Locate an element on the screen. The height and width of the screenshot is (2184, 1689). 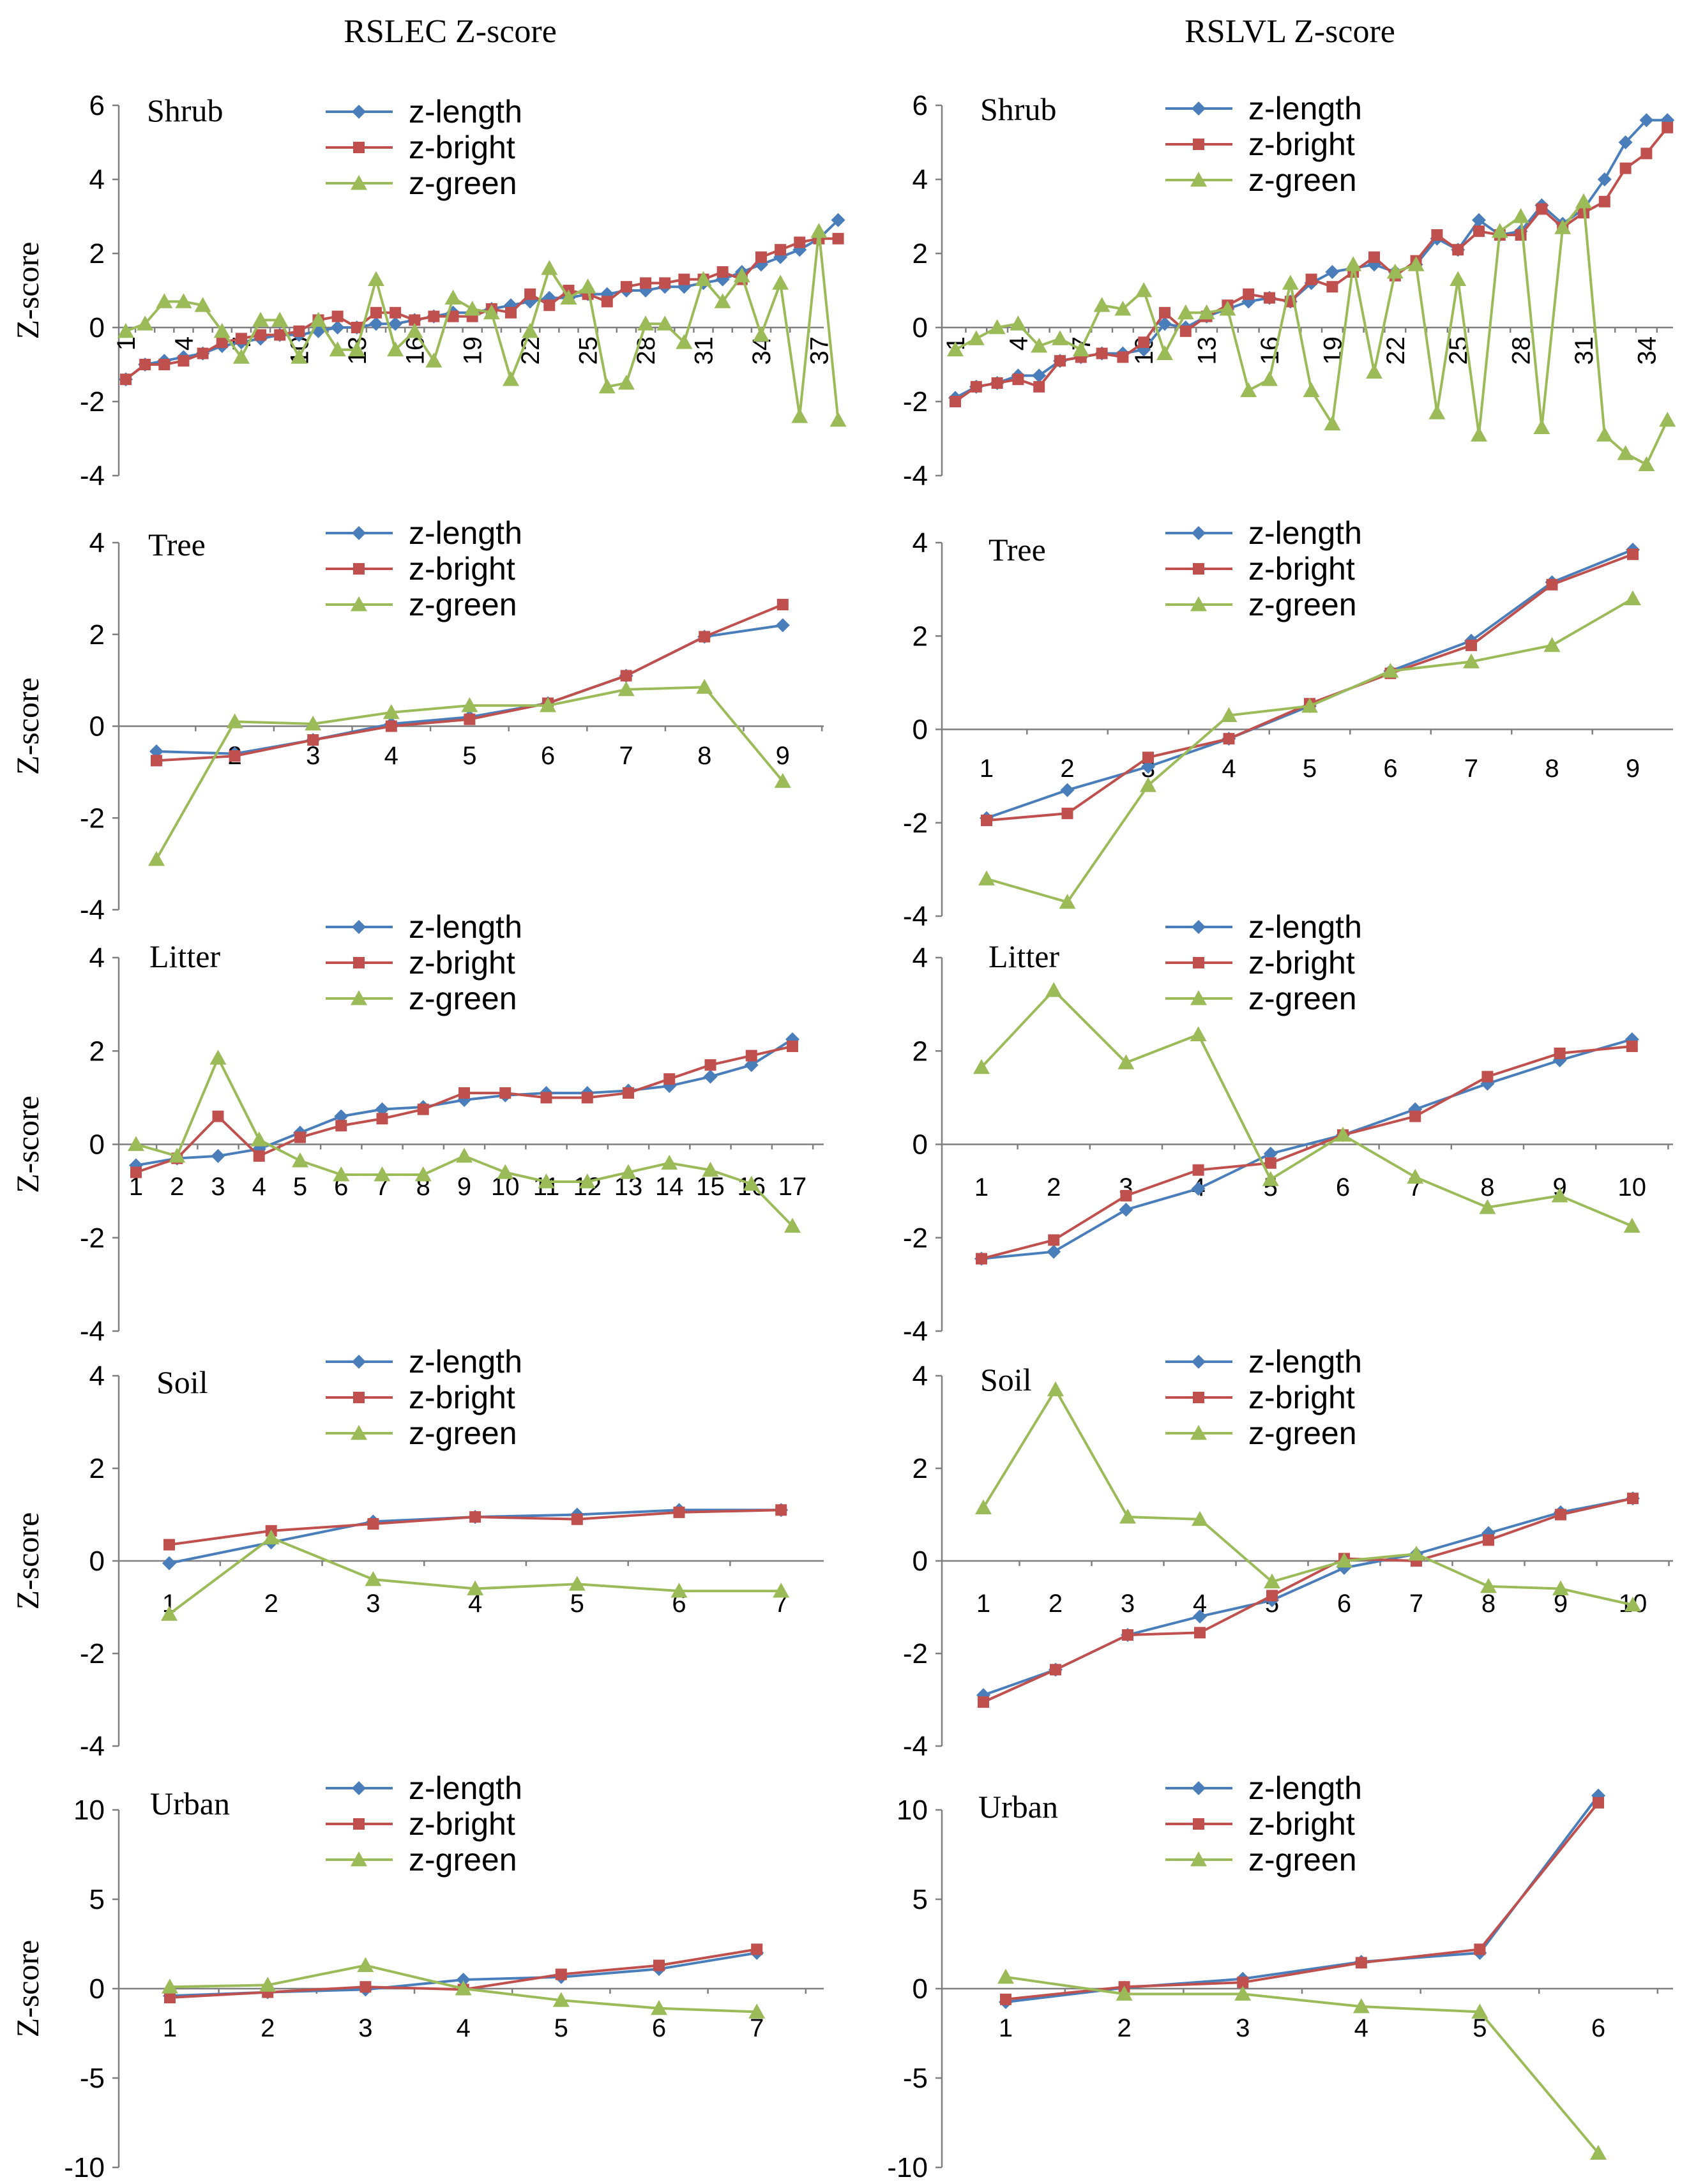
legend-label: z-length is located at coordinates (465, 1788).